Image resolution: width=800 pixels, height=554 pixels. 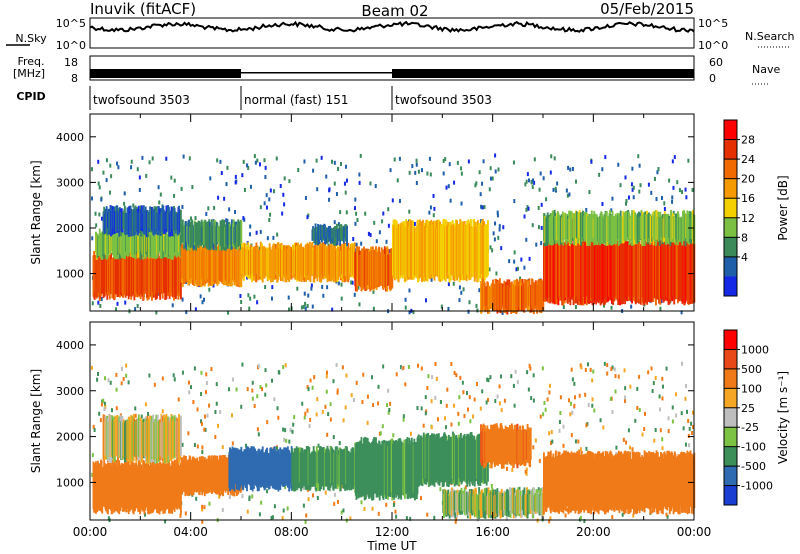 I want to click on colorbar-swatch, so click(x=730, y=130).